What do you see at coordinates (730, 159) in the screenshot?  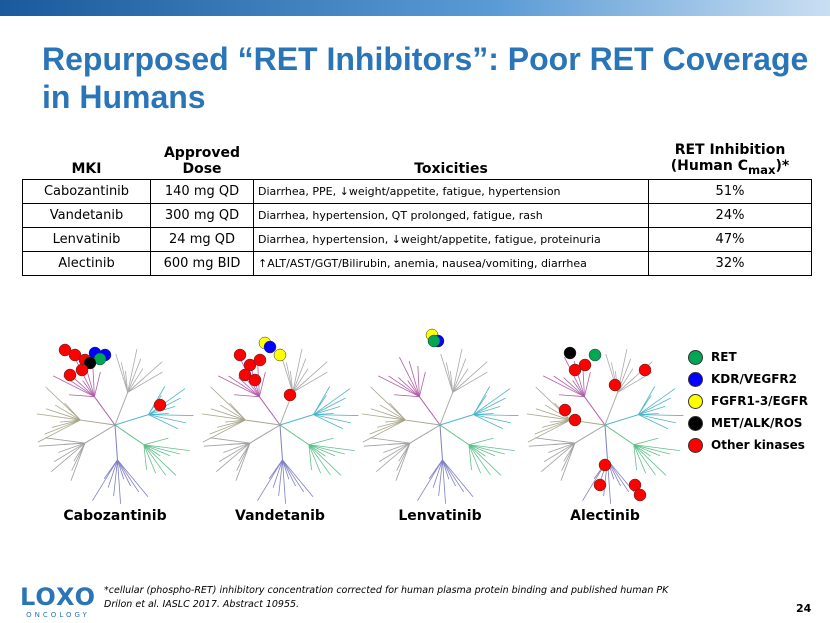 I see `header-cell: RET Inhibition (Human Cmax)*` at bounding box center [730, 159].